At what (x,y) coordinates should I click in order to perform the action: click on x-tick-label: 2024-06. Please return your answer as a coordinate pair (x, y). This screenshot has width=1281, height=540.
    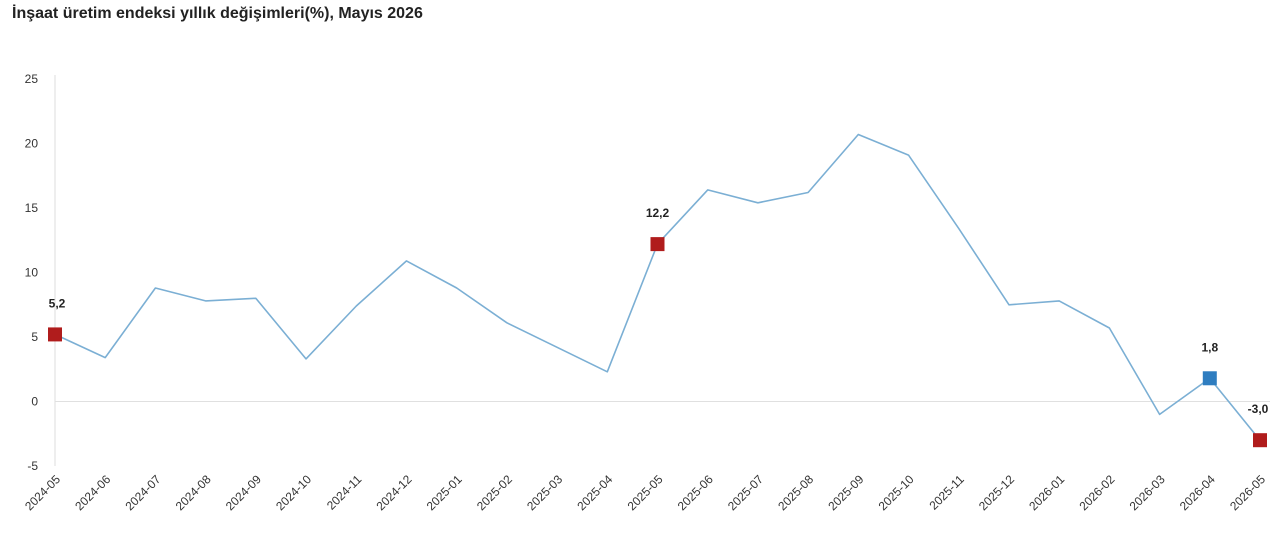
    Looking at the image, I should click on (92, 492).